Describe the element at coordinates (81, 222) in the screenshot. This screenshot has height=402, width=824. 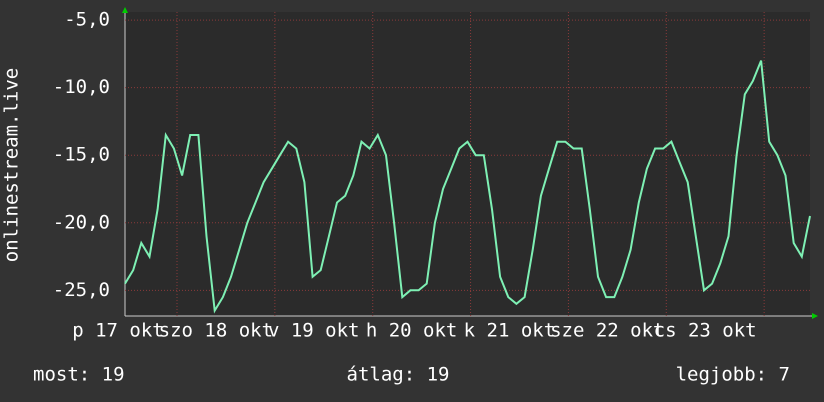
I see `y-tick-label: -20,0` at that location.